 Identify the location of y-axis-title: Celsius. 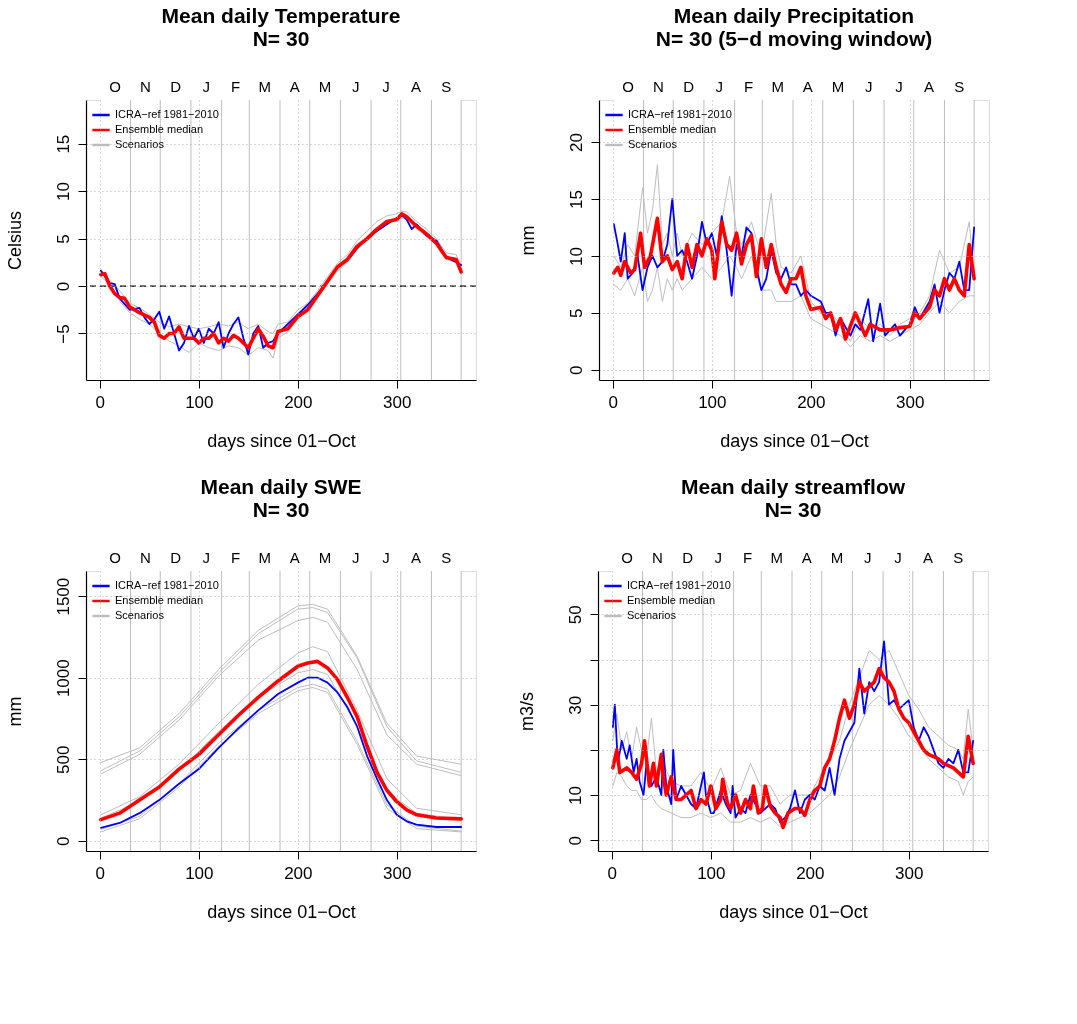
(14, 240).